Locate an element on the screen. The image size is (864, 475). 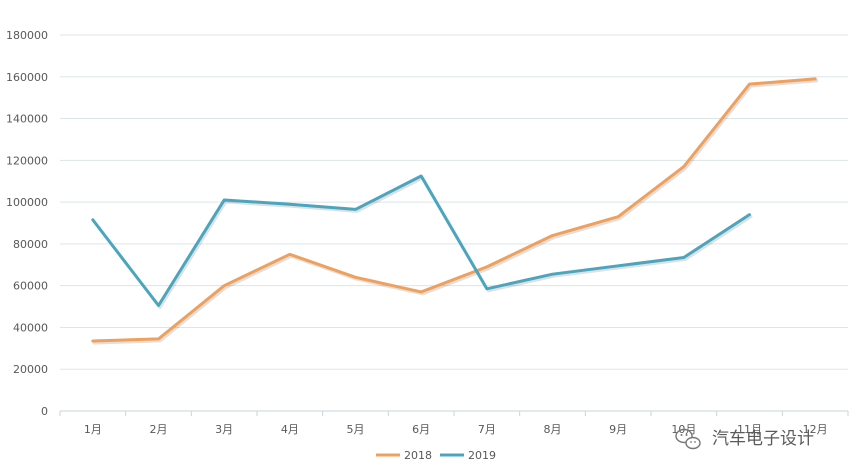
y-tick-label: 60000 is located at coordinates (30, 286).